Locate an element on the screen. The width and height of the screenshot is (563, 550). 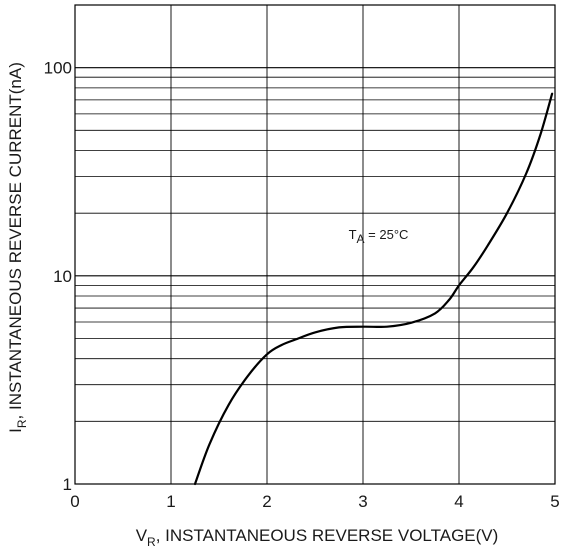
y-axis-label-sub: R is located at coordinates (22, 423).